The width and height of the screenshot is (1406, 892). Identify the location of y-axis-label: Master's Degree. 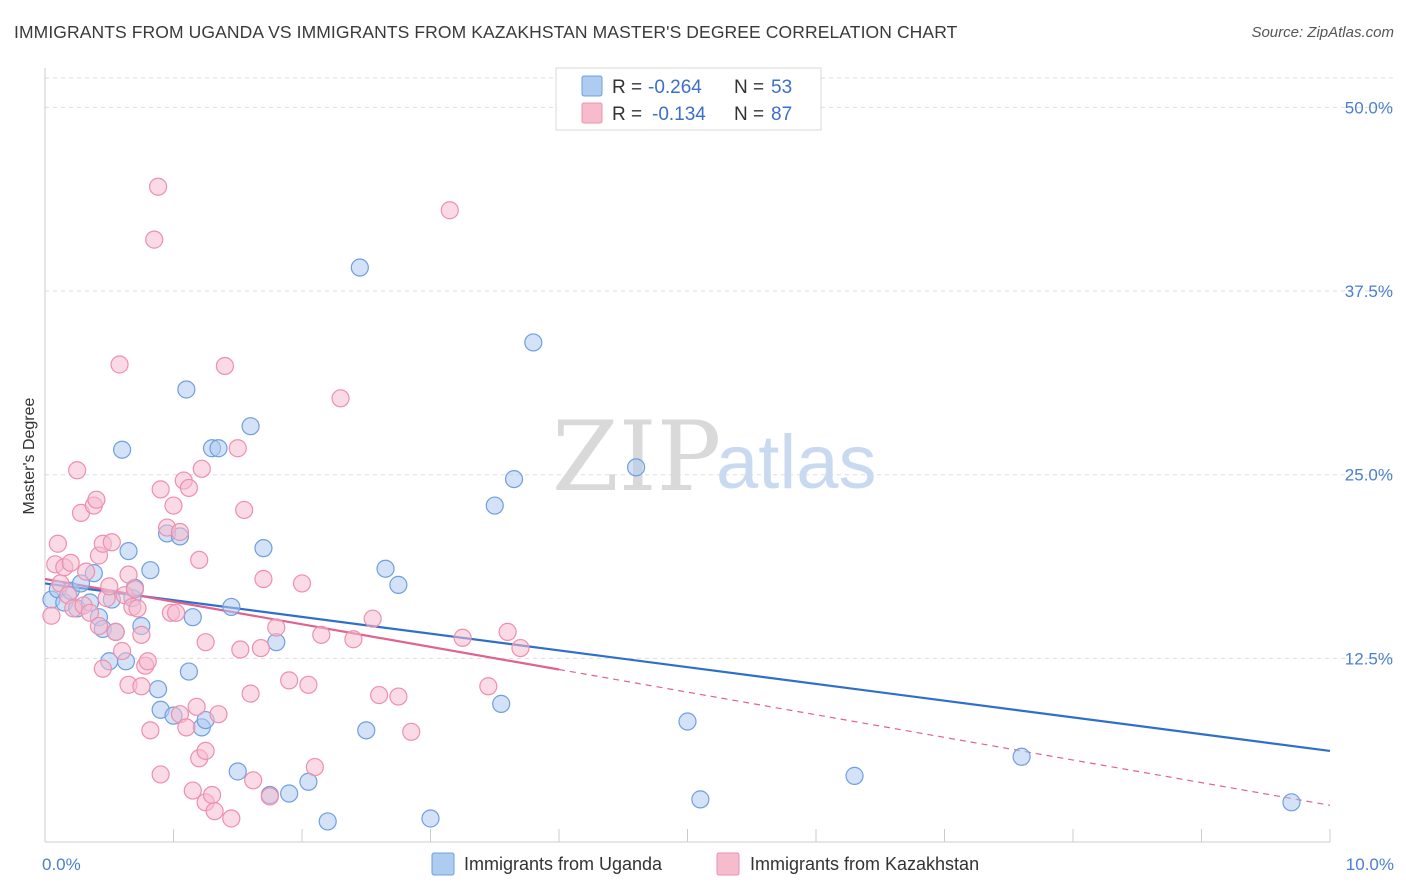
(29, 455).